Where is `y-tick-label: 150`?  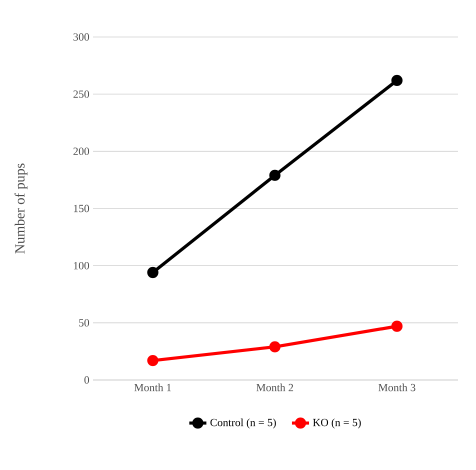 y-tick-label: 150 is located at coordinates (82, 208).